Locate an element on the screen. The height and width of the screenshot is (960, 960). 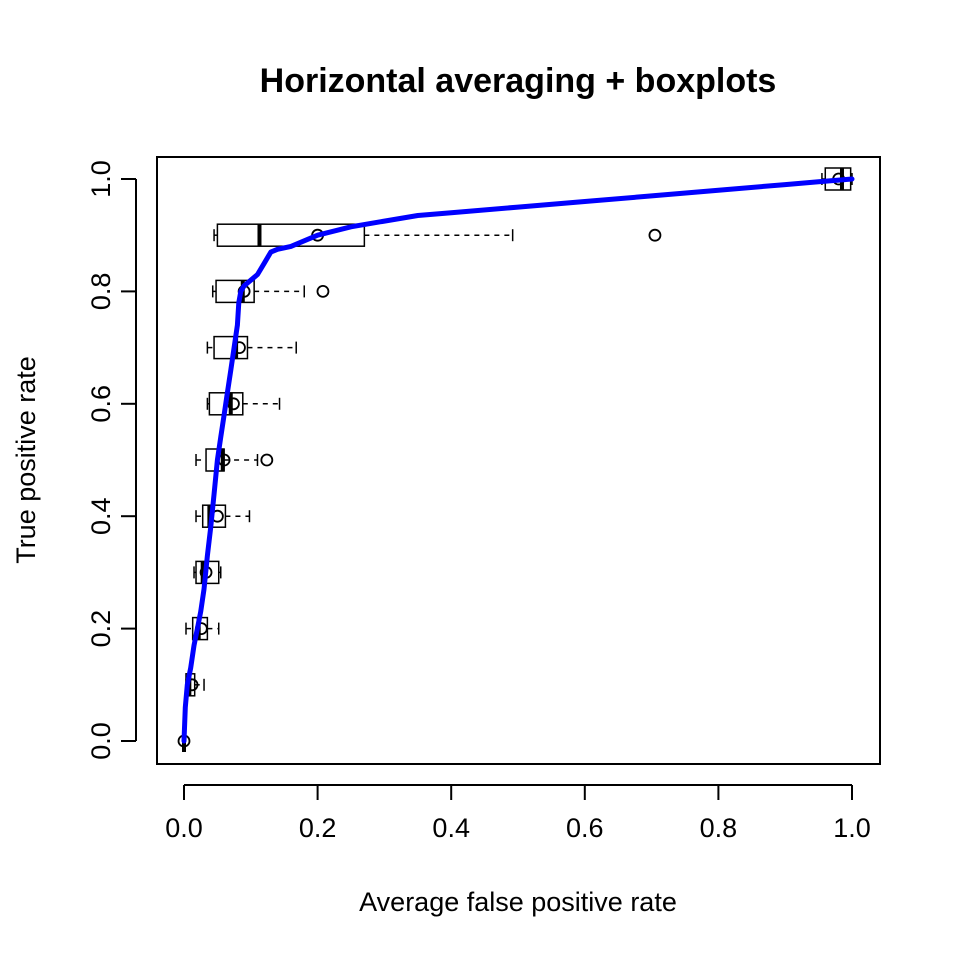
chart-title: Horizontal averaging + boxplots is located at coordinates (518, 81).